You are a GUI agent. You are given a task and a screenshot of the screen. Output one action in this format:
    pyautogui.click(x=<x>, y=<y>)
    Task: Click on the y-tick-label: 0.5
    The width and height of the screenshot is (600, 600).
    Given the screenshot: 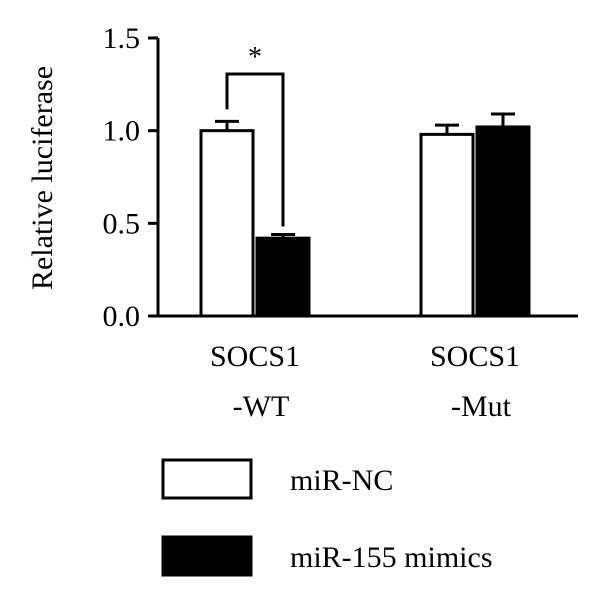 What is the action you would take?
    pyautogui.click(x=122, y=223)
    